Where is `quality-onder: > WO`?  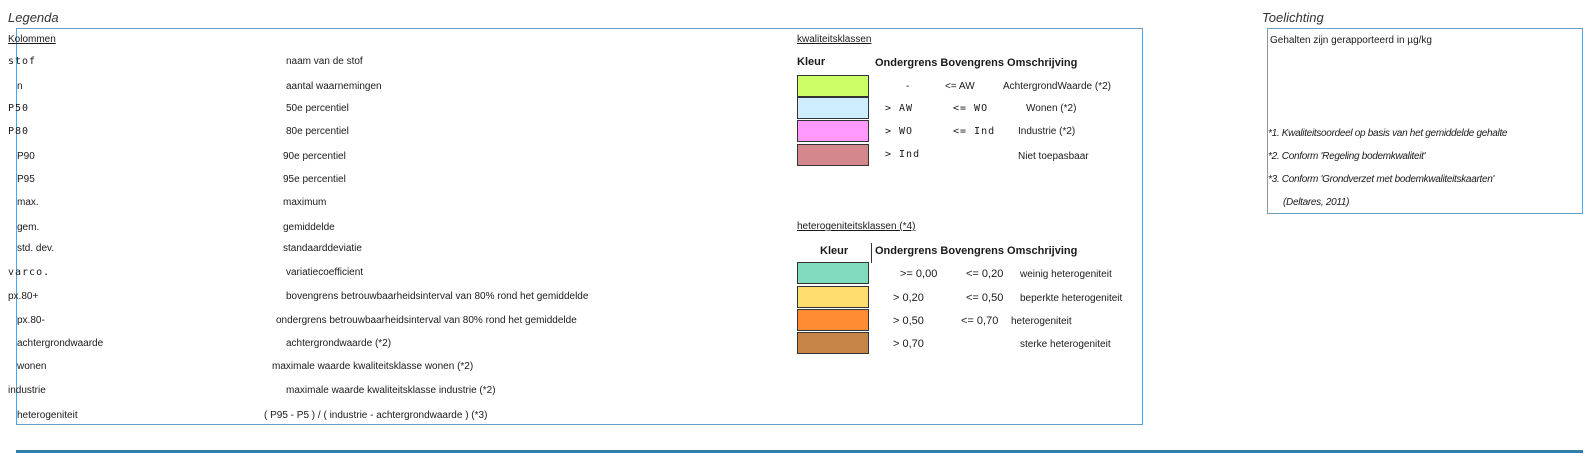 quality-onder: > WO is located at coordinates (899, 131).